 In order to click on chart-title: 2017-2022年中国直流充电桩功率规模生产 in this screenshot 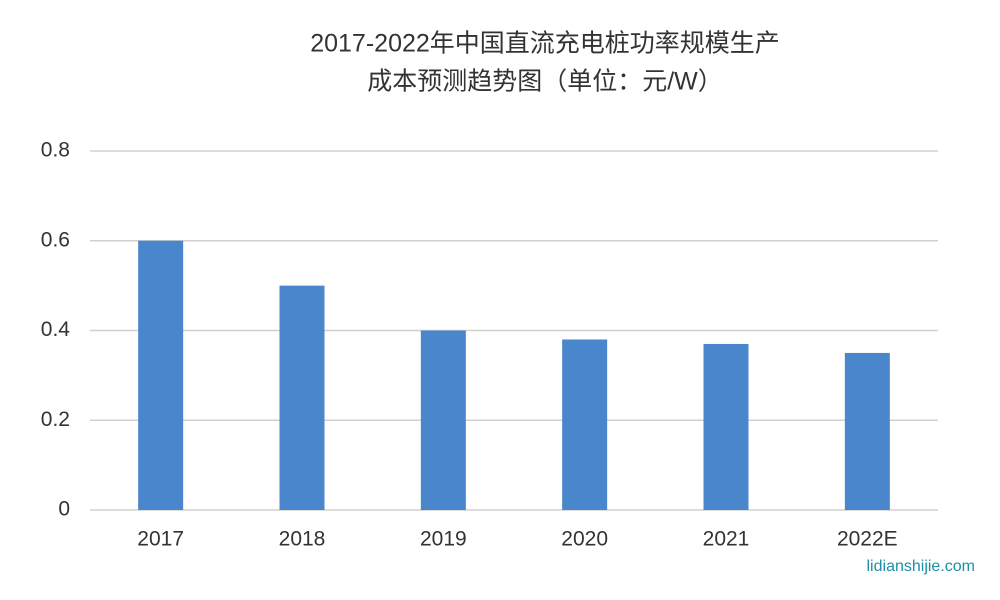, I will do `click(545, 44)`.